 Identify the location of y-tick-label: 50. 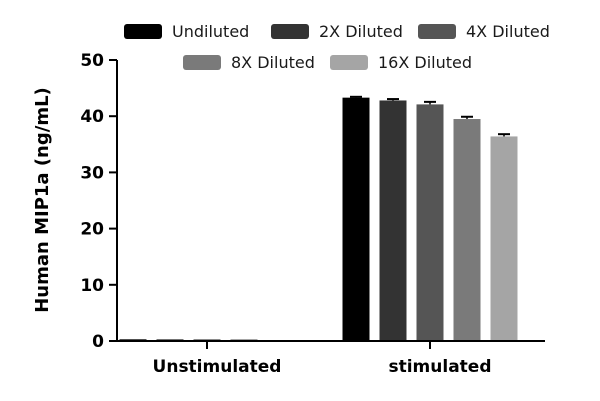
(92, 61).